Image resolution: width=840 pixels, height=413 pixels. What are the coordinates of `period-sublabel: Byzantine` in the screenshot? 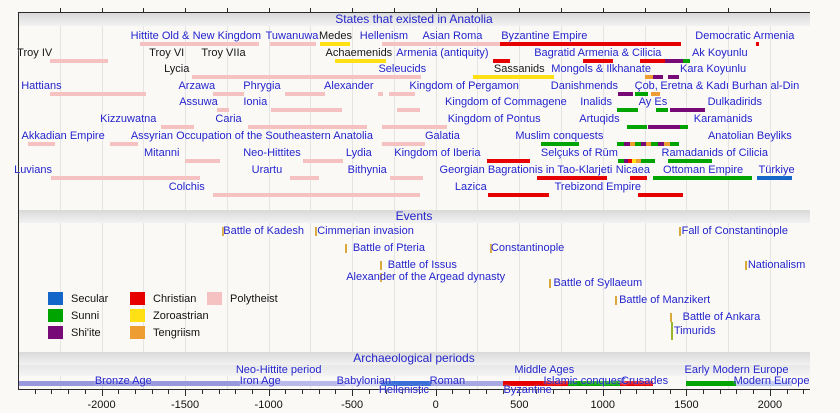 It's located at (527, 390).